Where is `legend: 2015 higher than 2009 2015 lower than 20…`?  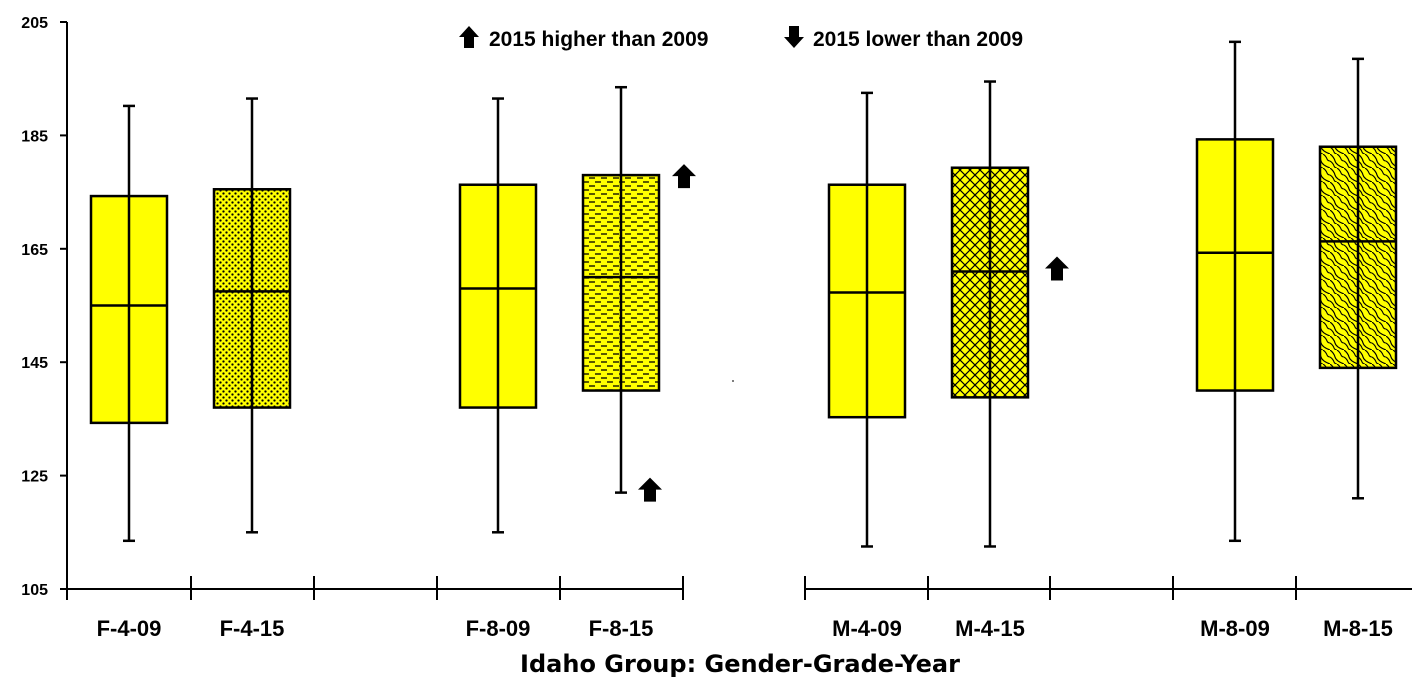 legend: 2015 higher than 2009 2015 lower than 20… is located at coordinates (741, 38).